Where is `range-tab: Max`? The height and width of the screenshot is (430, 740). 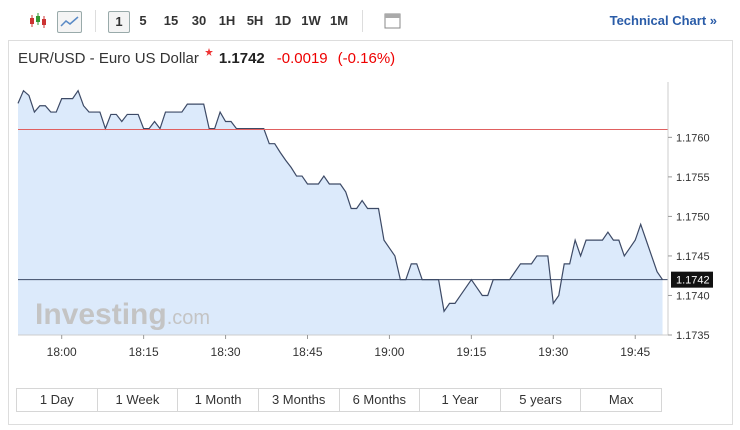 range-tab: Max is located at coordinates (620, 400).